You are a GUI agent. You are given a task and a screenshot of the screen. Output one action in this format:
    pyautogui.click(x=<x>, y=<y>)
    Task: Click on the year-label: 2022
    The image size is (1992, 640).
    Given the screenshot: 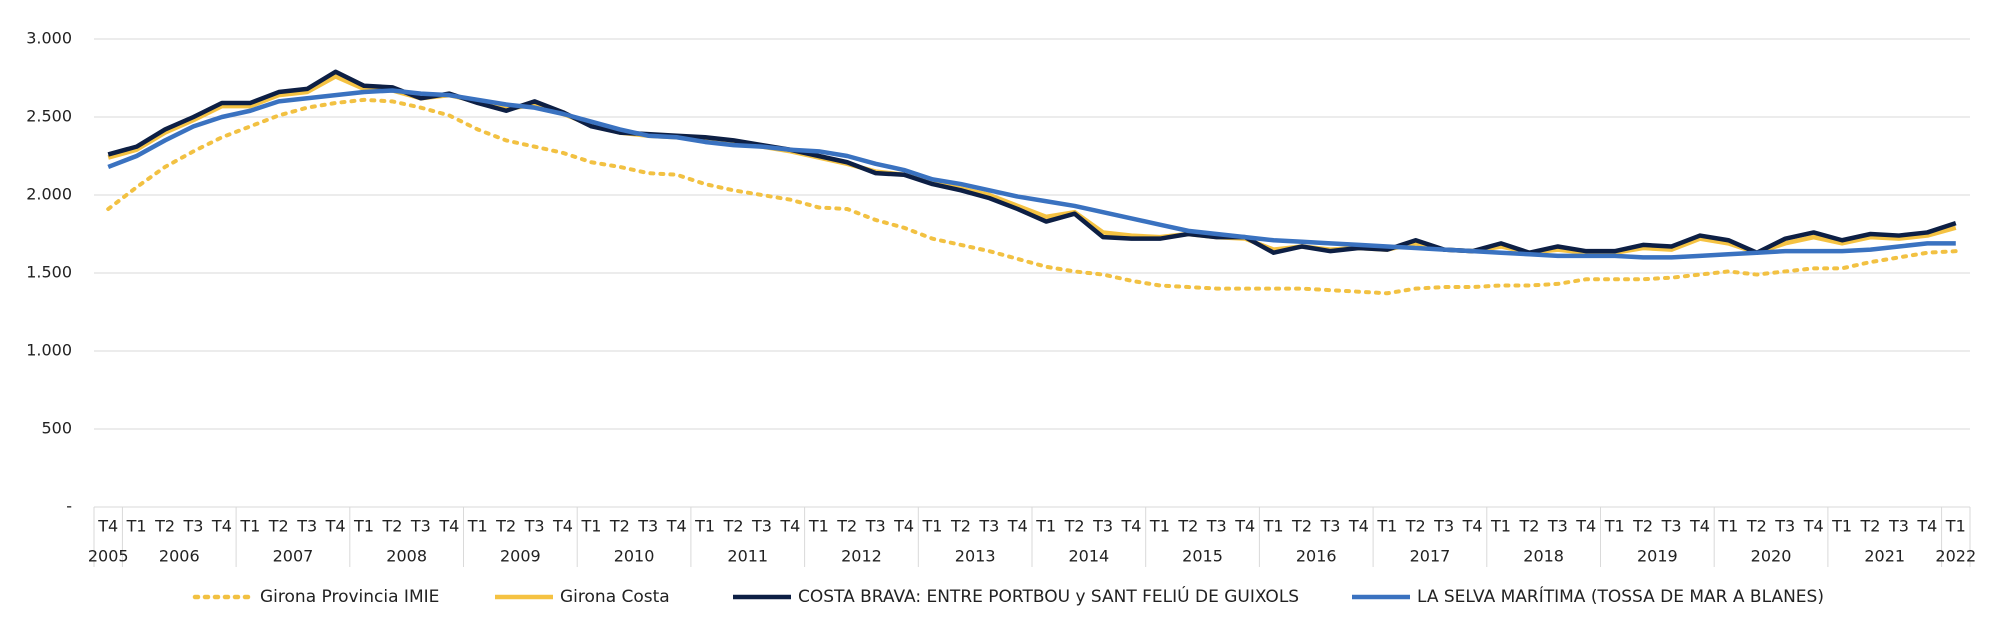 What is the action you would take?
    pyautogui.click(x=1955, y=556)
    